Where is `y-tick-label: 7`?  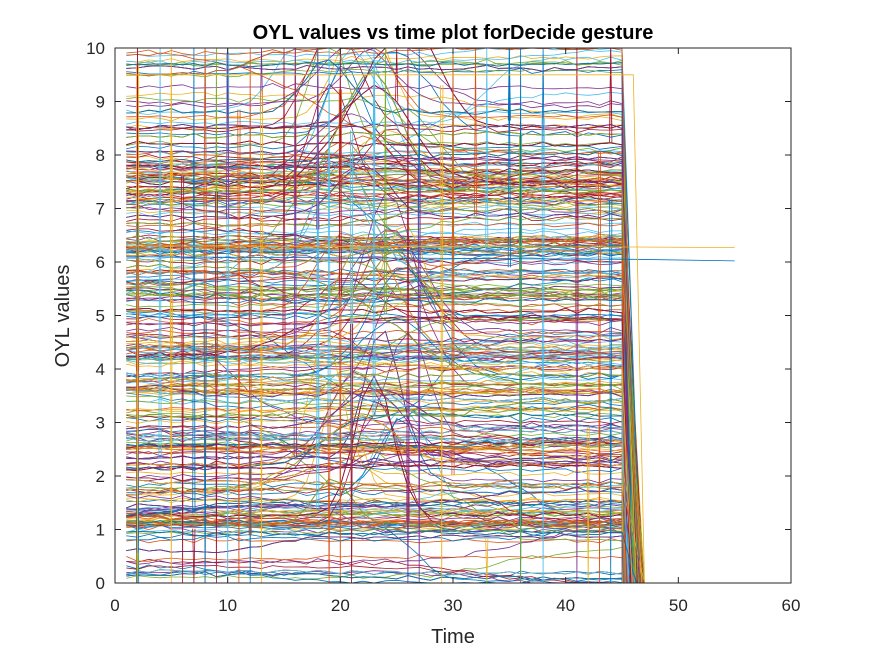 y-tick-label: 7 is located at coordinates (100, 209).